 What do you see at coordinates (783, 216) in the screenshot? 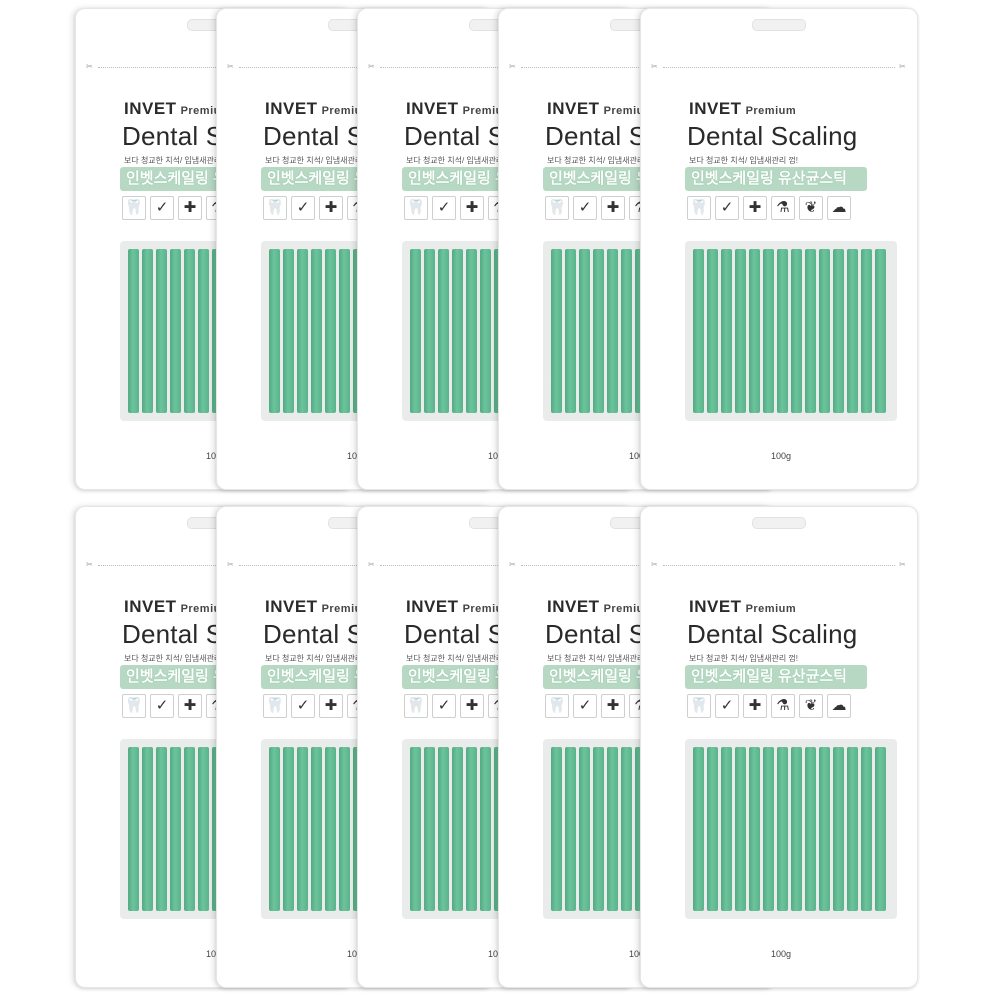
I see `bottle-icon: ⚗` at bounding box center [783, 216].